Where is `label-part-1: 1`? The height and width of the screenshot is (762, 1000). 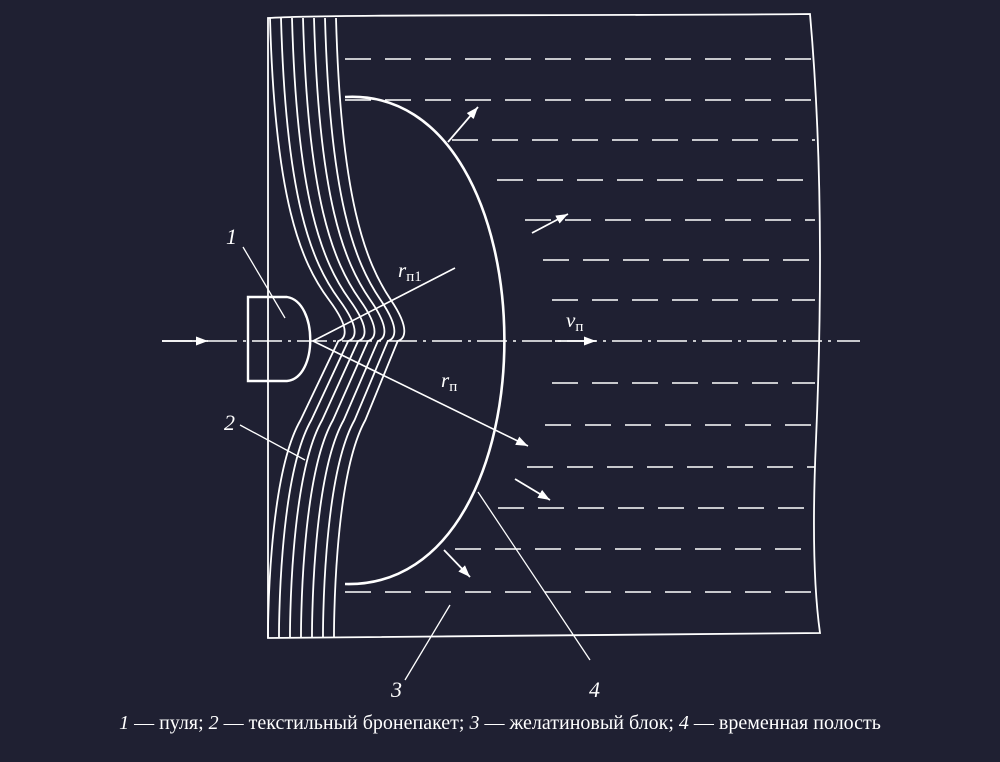
label-part-1: 1 is located at coordinates (231, 236).